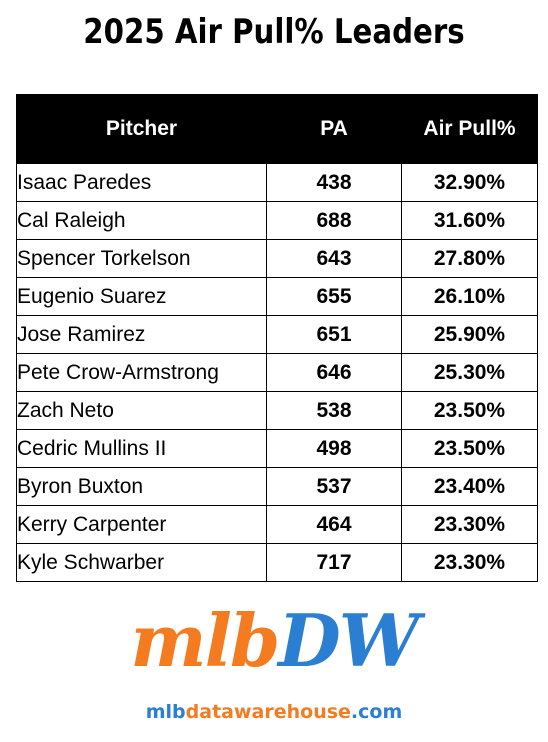 This screenshot has height=742, width=548. Describe the element at coordinates (141, 334) in the screenshot. I see `pitcher-cell: Jose Ramirez` at that location.